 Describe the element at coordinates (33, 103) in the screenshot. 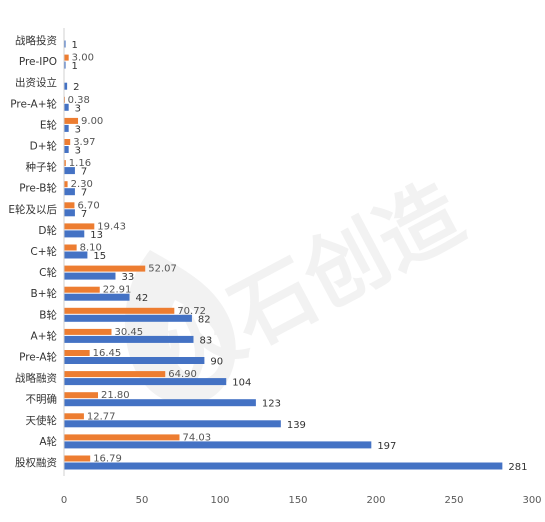

I see `category-label: Pre-A+轮` at that location.